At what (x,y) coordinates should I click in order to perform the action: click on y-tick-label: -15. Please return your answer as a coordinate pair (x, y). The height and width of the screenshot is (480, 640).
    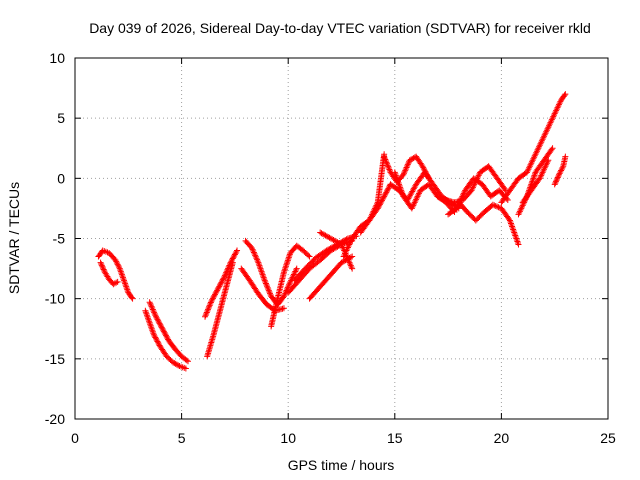
    Looking at the image, I should click on (55, 359).